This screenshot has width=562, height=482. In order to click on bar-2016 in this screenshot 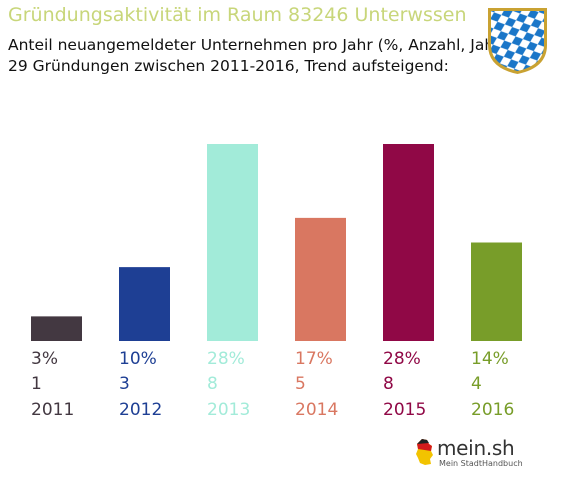, I will do `click(496, 291)`.